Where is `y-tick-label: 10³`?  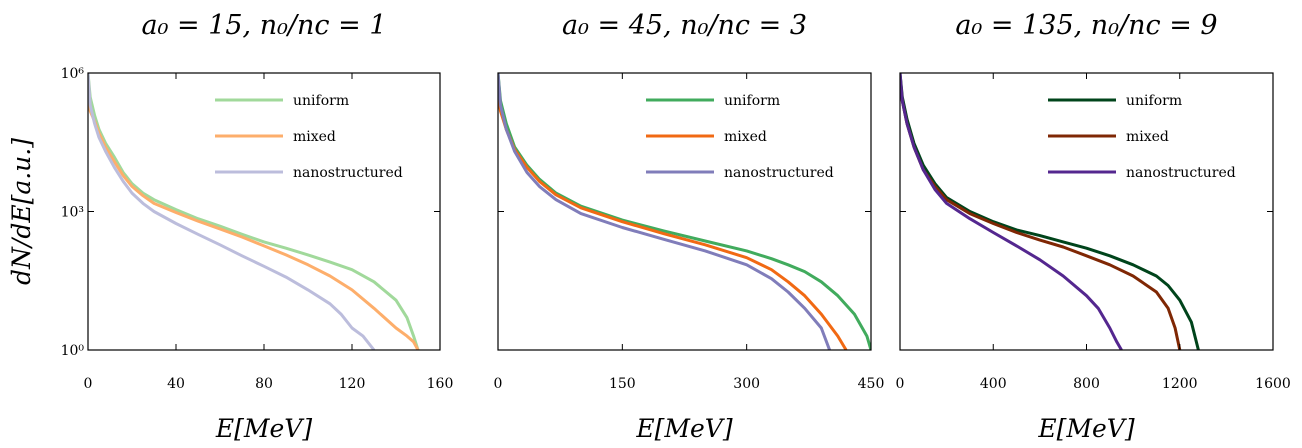 y-tick-label: 10³ is located at coordinates (72, 213).